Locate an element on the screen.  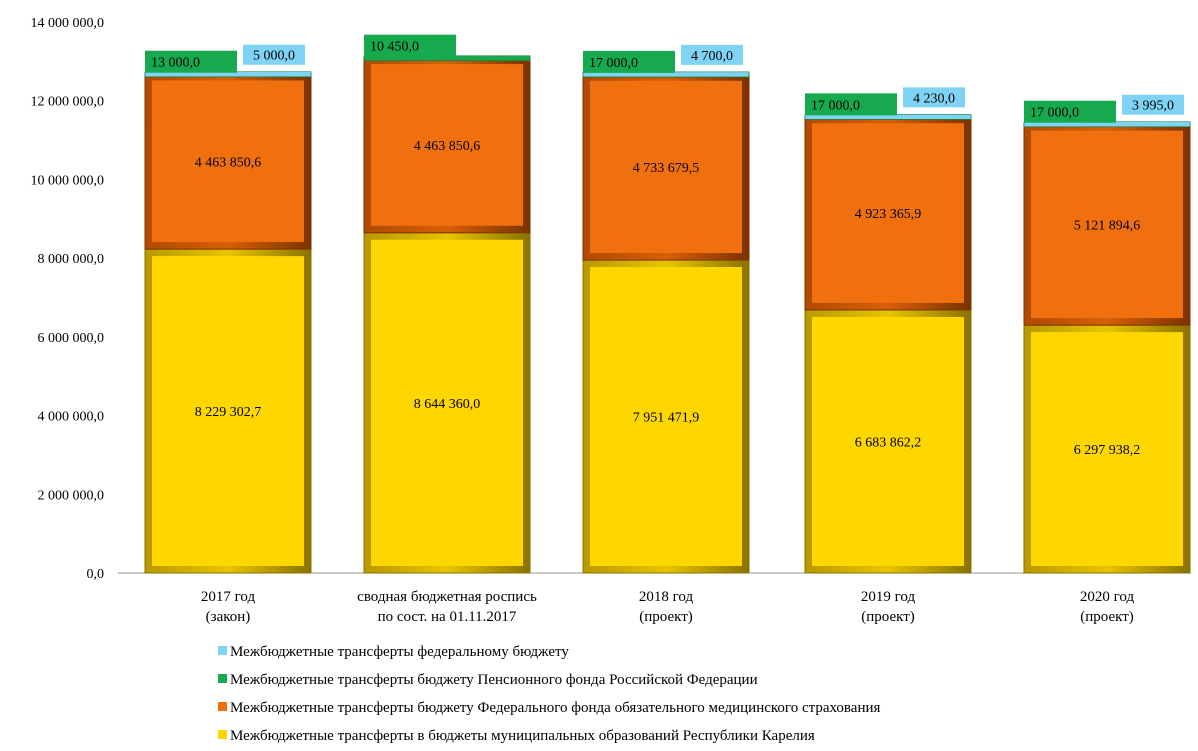
y-tick-label: 2 000 000,0 is located at coordinates (71, 495).